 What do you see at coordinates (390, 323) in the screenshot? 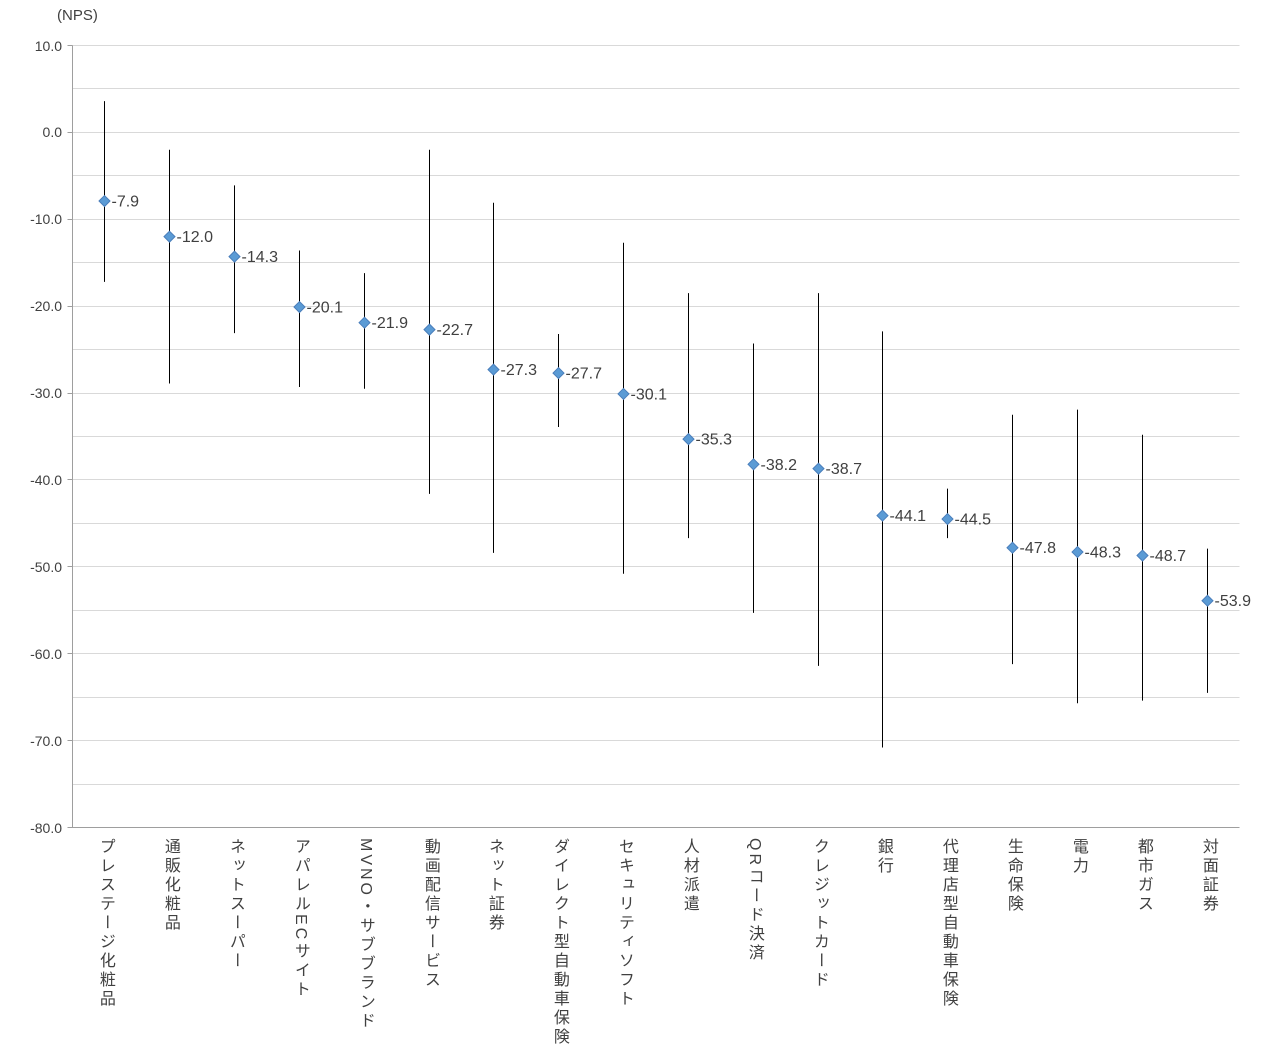
I see `data-point-label: -21.9` at bounding box center [390, 323].